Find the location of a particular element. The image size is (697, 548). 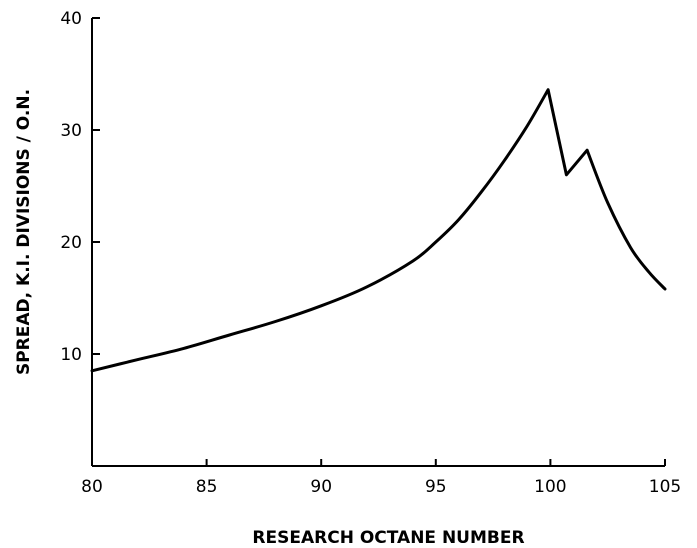

y-tick-label: 20 is located at coordinates (71, 243).